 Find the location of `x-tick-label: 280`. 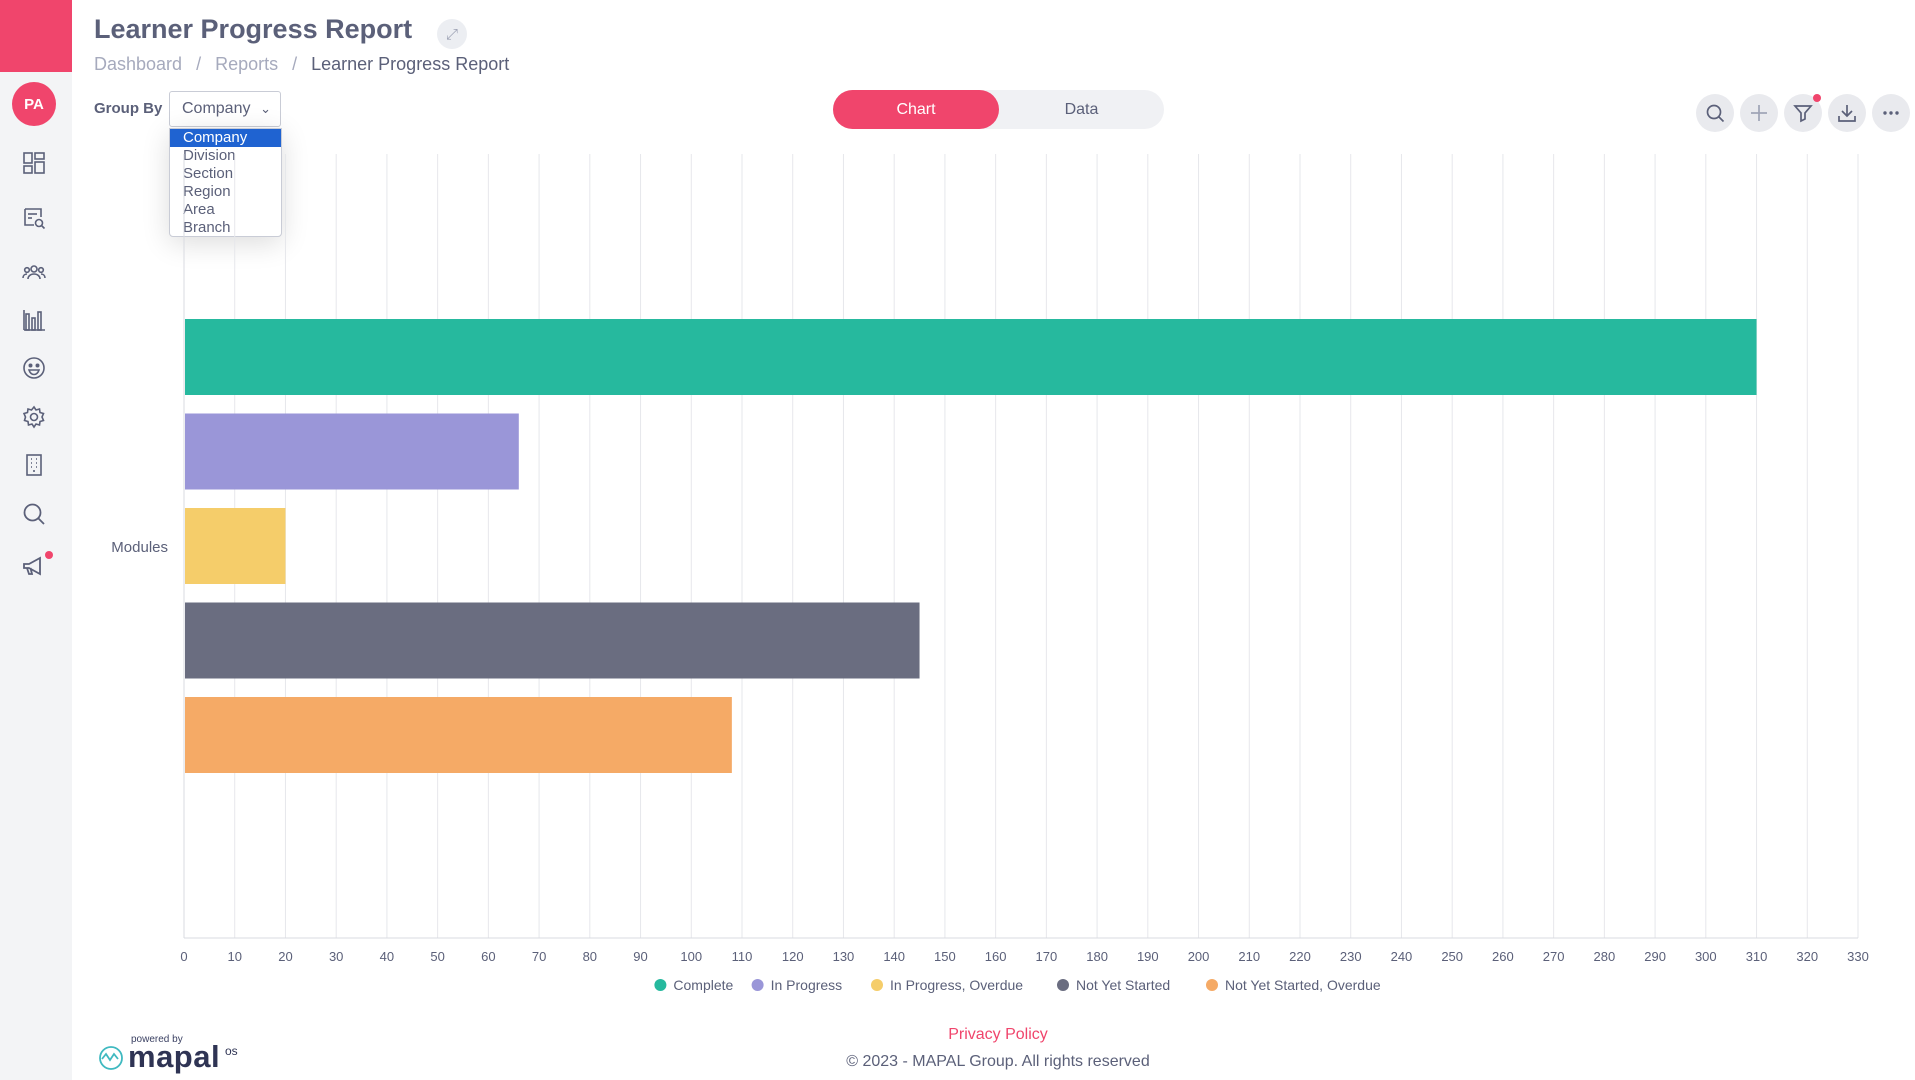

x-tick-label: 280 is located at coordinates (1605, 956).